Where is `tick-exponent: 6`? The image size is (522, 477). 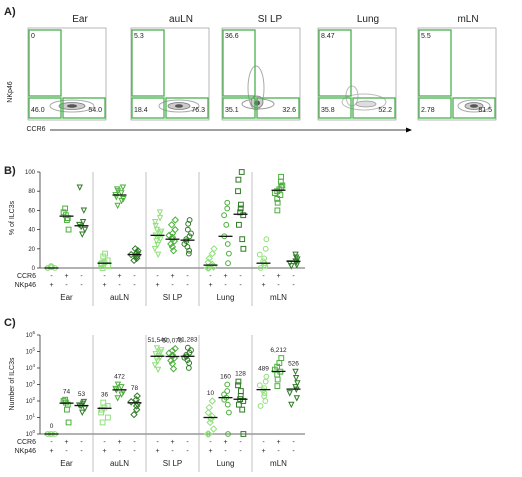
tick-exponent: 6 is located at coordinates (33, 332).